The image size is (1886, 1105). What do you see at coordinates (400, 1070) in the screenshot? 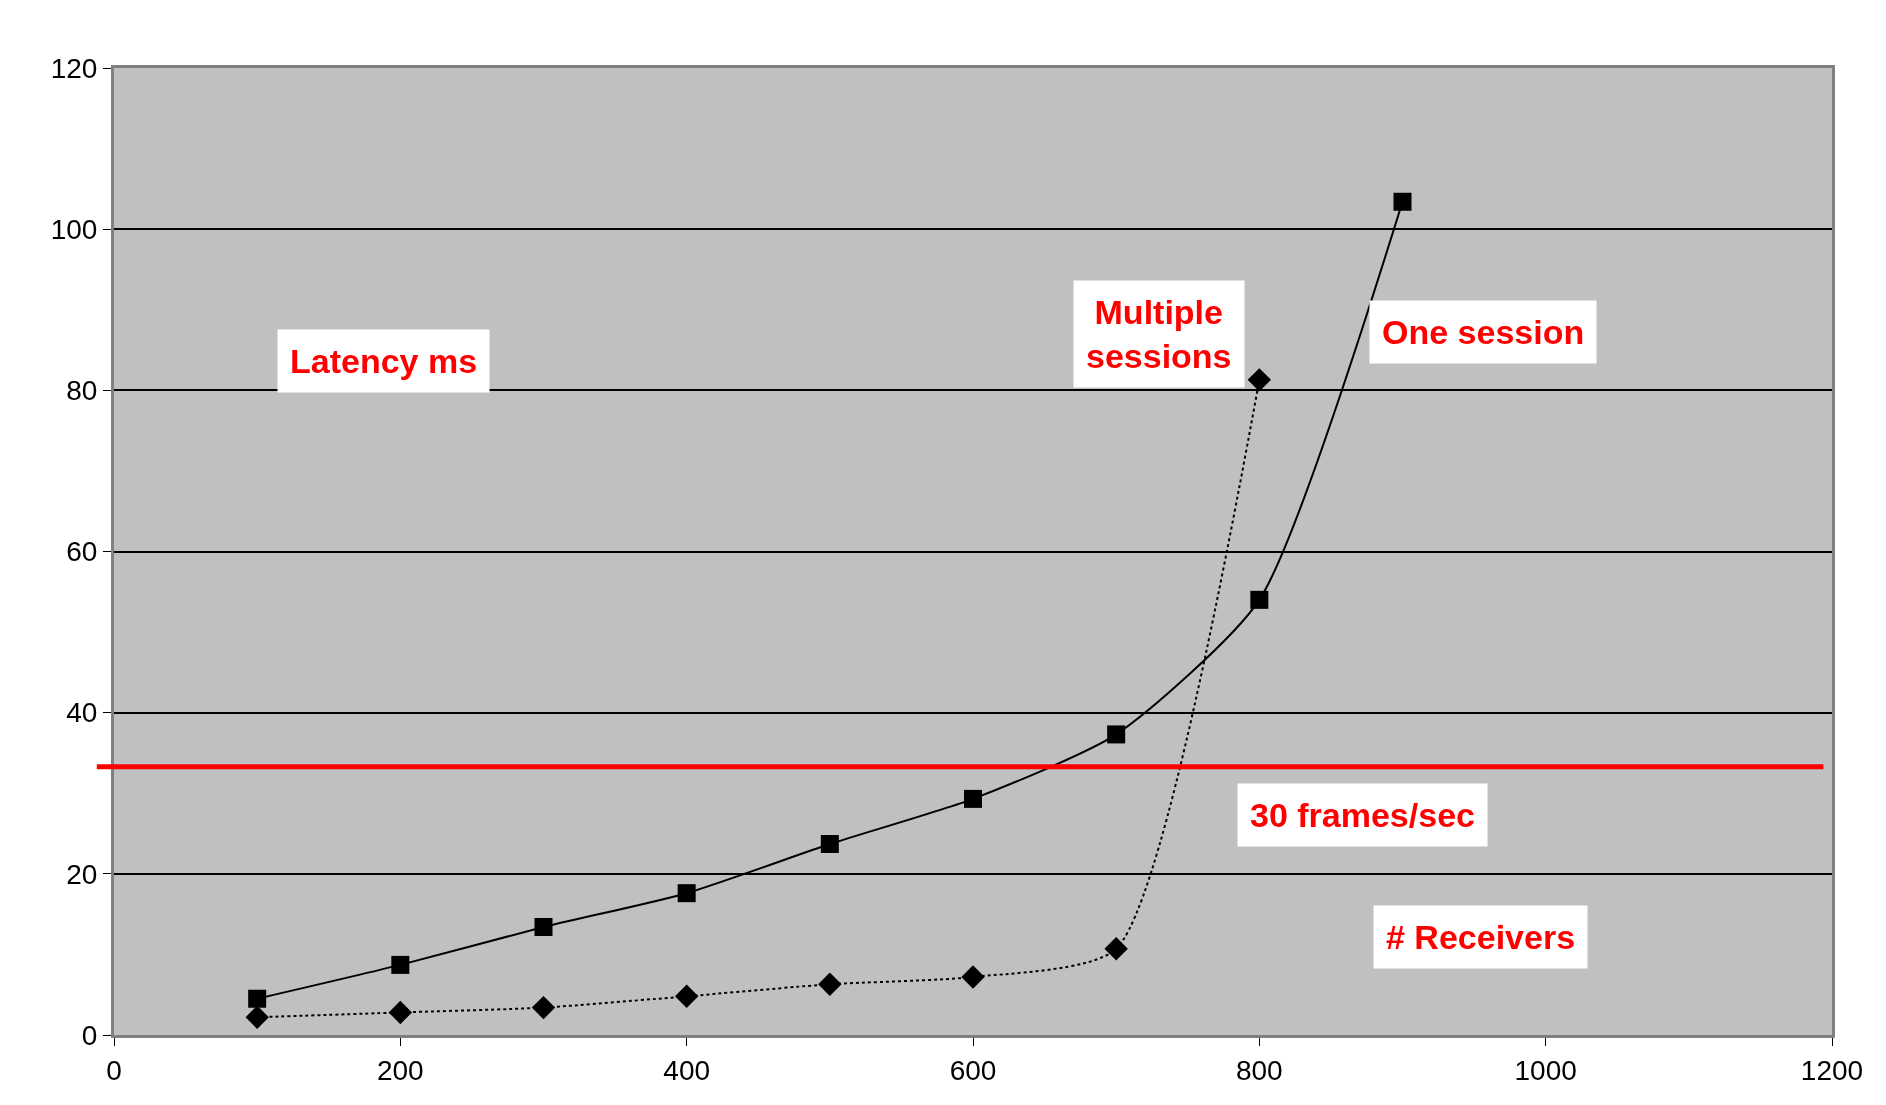
I see `x-tick-label: 200` at bounding box center [400, 1070].